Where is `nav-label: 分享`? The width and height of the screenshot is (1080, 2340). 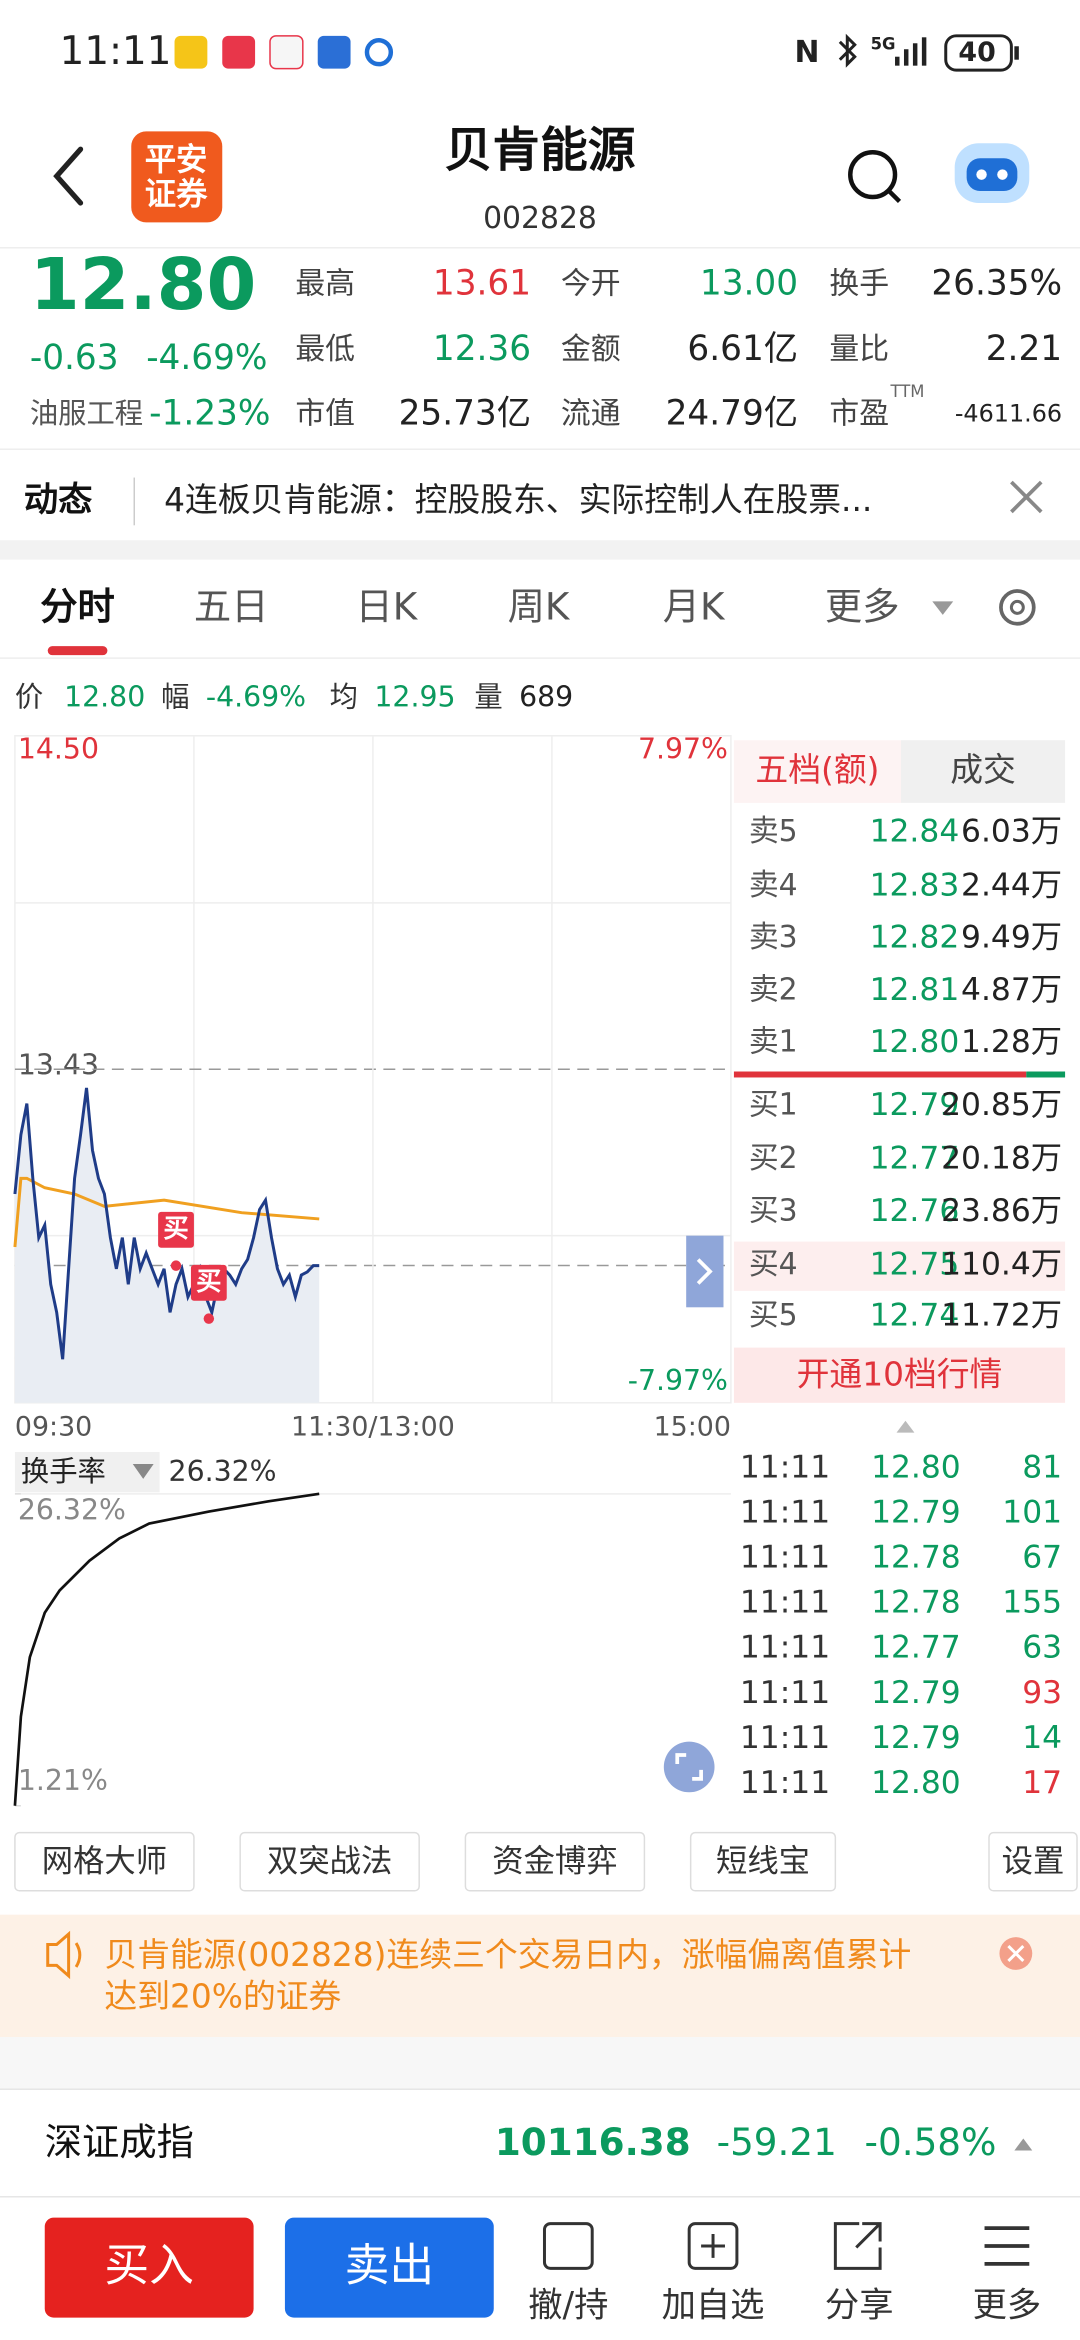 nav-label: 分享 is located at coordinates (859, 2306).